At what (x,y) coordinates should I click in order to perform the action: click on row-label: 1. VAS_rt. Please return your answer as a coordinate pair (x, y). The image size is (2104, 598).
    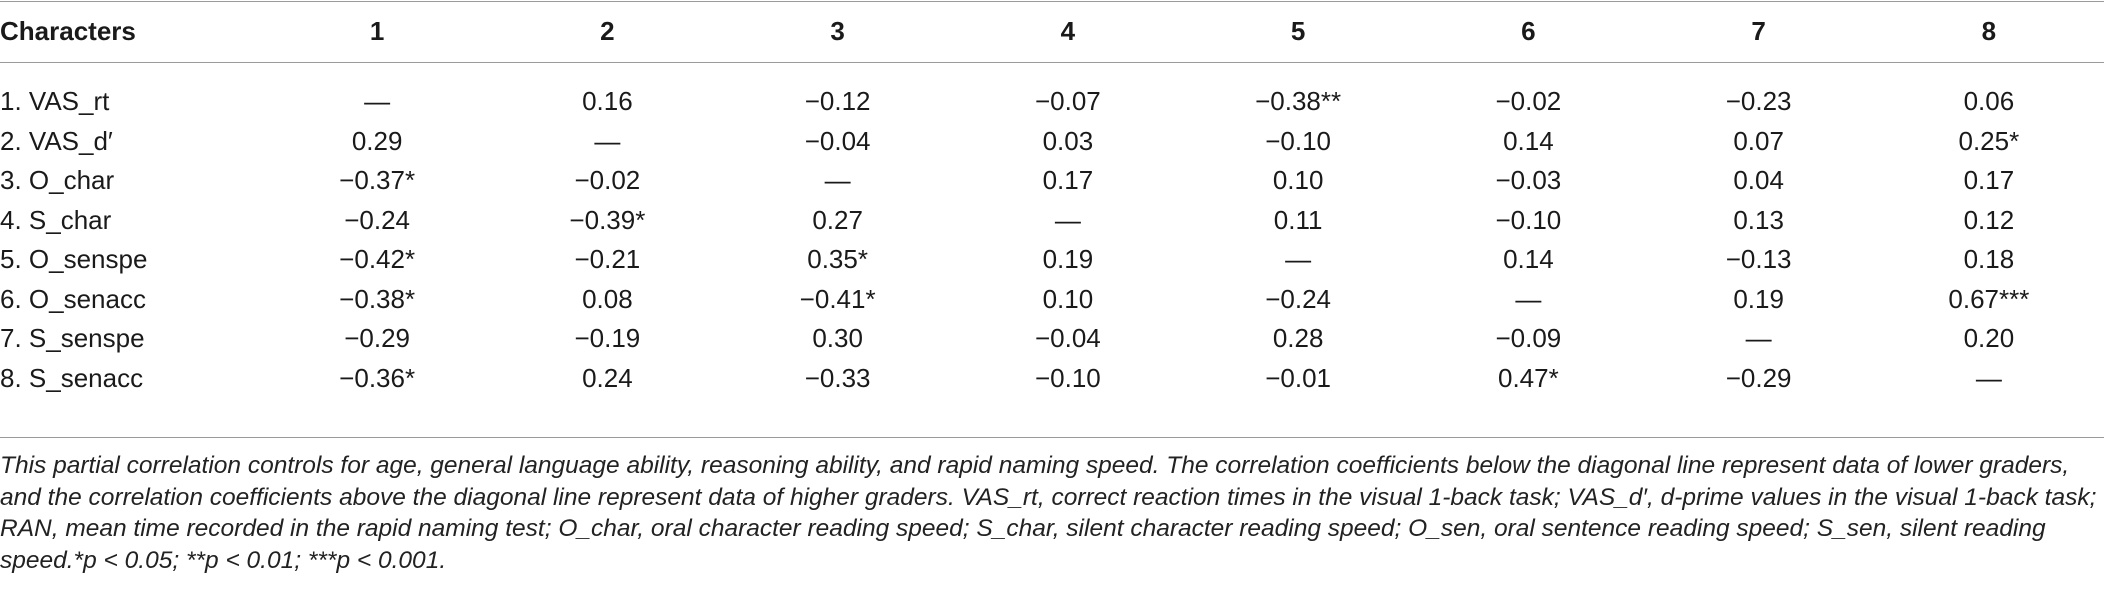
    Looking at the image, I should click on (55, 101).